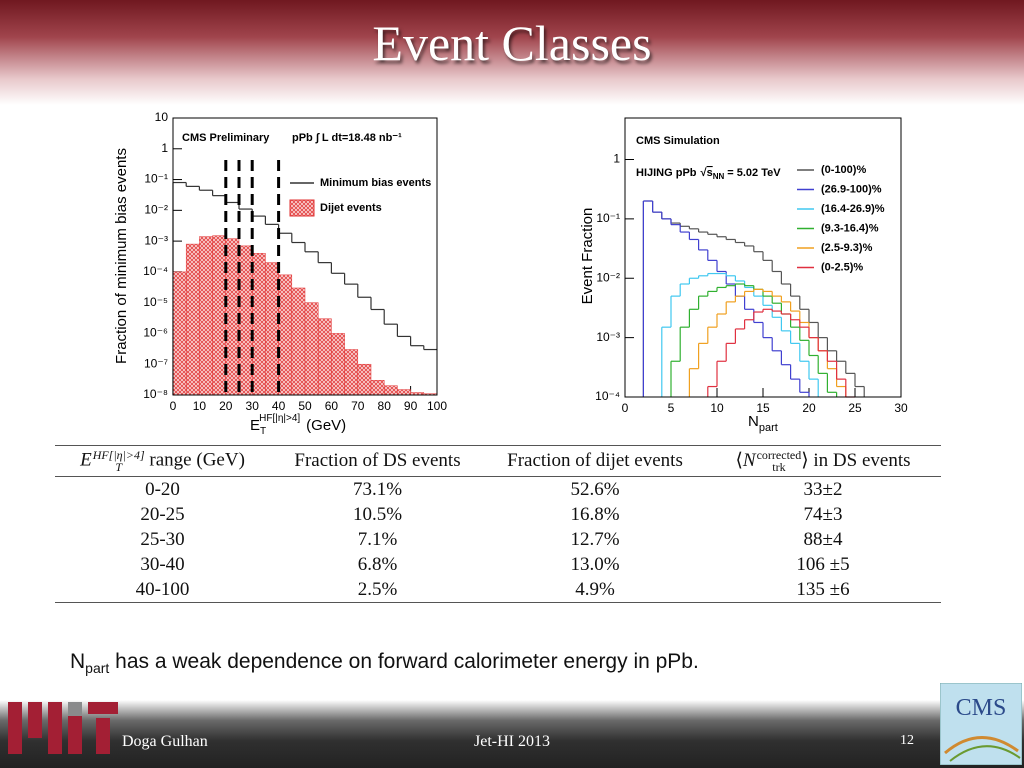  What do you see at coordinates (385, 406) in the screenshot?
I see `x-tick-label: 80` at bounding box center [385, 406].